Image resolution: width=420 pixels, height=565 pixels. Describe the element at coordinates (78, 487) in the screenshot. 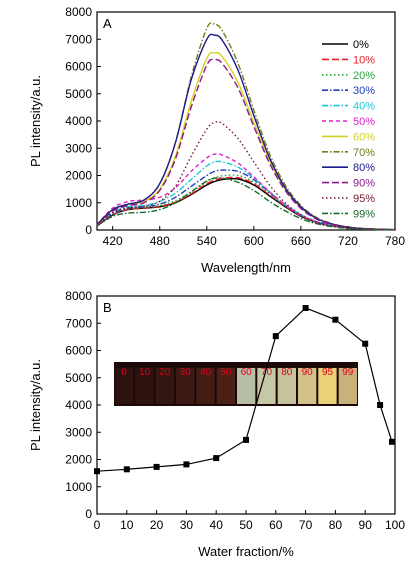

I see `panel-b-y-tick-label: 1000` at that location.